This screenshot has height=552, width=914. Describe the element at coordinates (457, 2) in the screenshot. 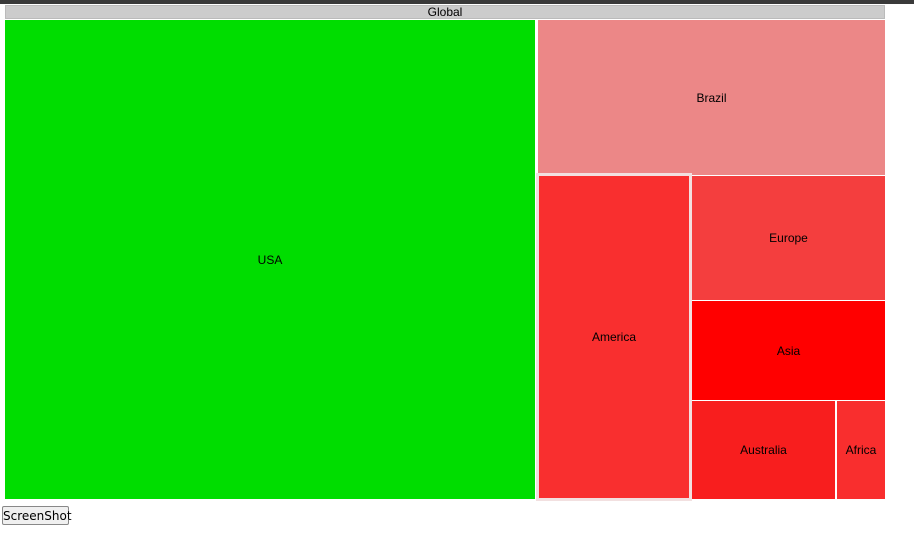

I see `window-bar` at that location.